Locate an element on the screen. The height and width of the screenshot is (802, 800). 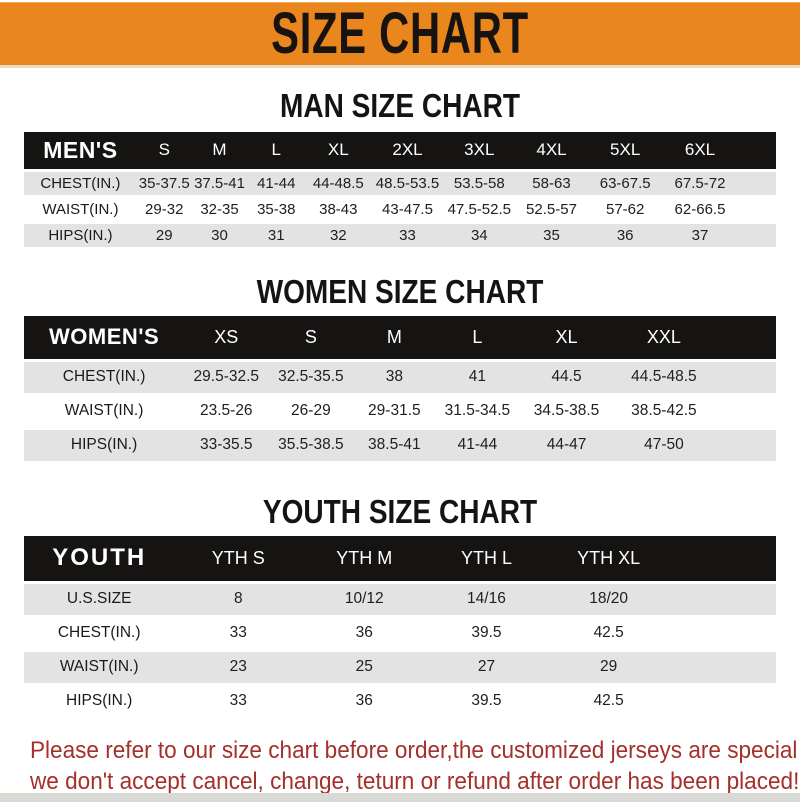
table-row: HIPS(IN.) 33 36 39.5 42.5 is located at coordinates (400, 701).